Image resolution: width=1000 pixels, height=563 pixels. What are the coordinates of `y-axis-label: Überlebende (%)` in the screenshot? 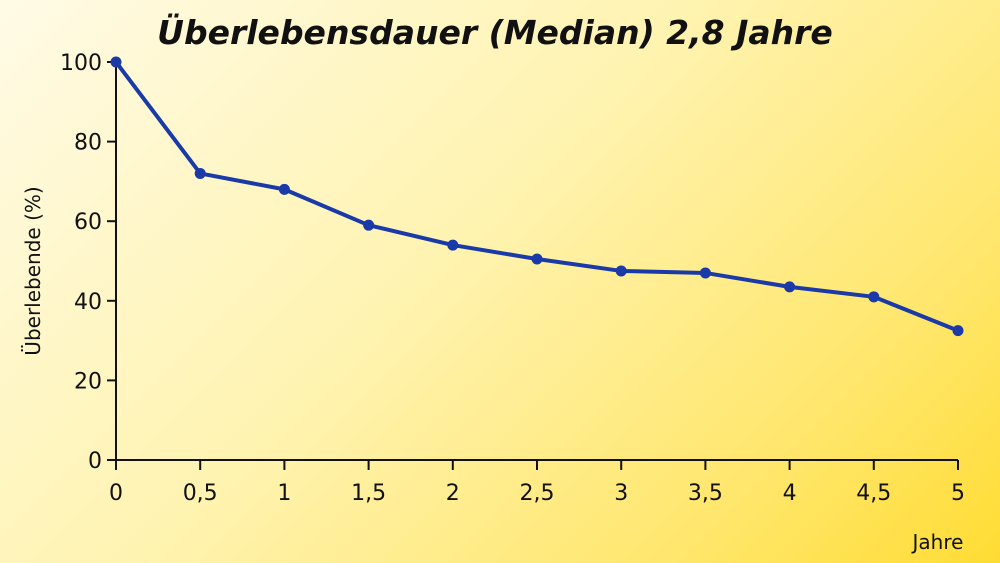 It's located at (33, 270).